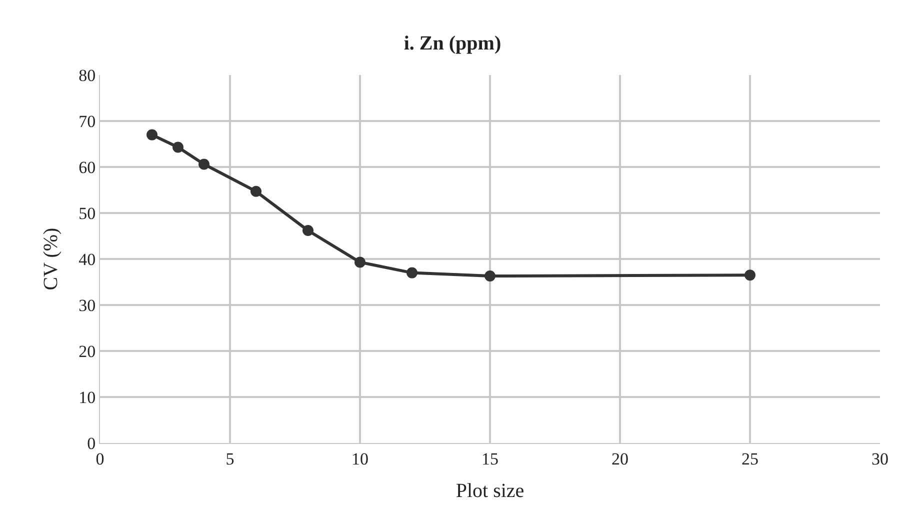 Image resolution: width=905 pixels, height=509 pixels. Describe the element at coordinates (87, 397) in the screenshot. I see `y-tick-label: 10` at that location.